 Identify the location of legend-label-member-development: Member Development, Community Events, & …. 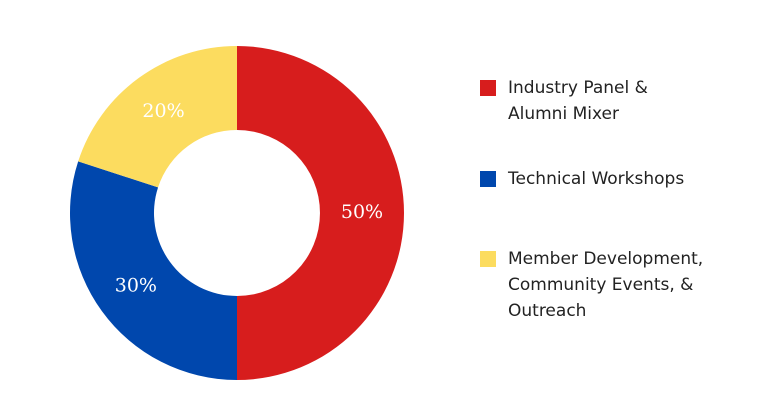
(606, 285).